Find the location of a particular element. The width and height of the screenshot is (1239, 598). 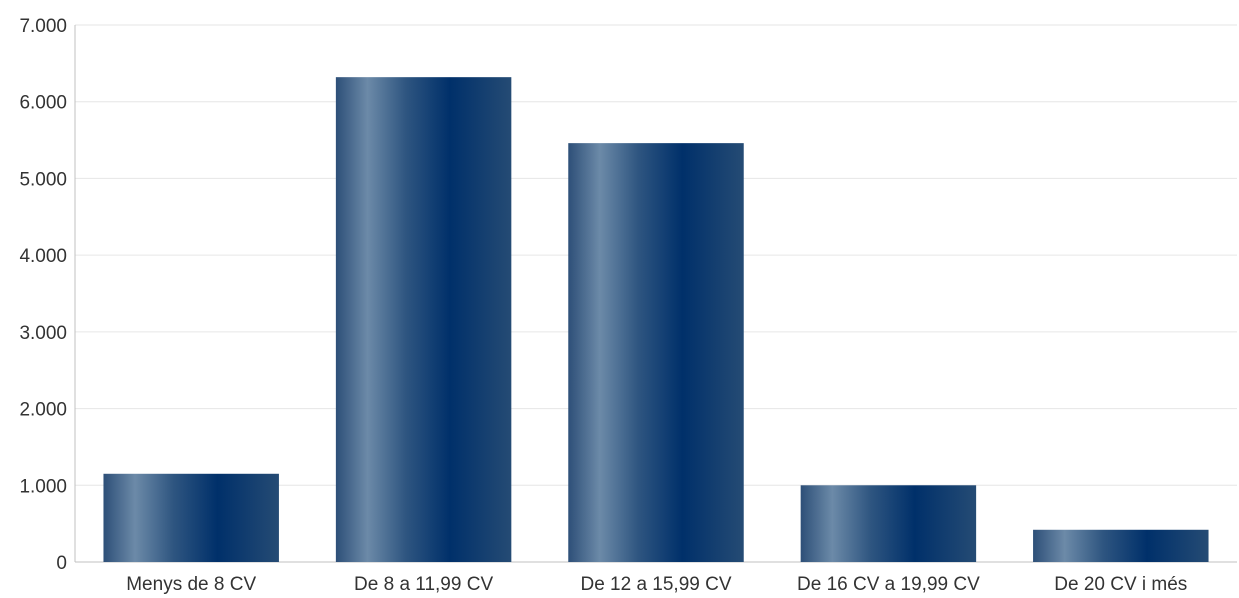

x-category-label: De 8 a 11,99 CV is located at coordinates (423, 584).